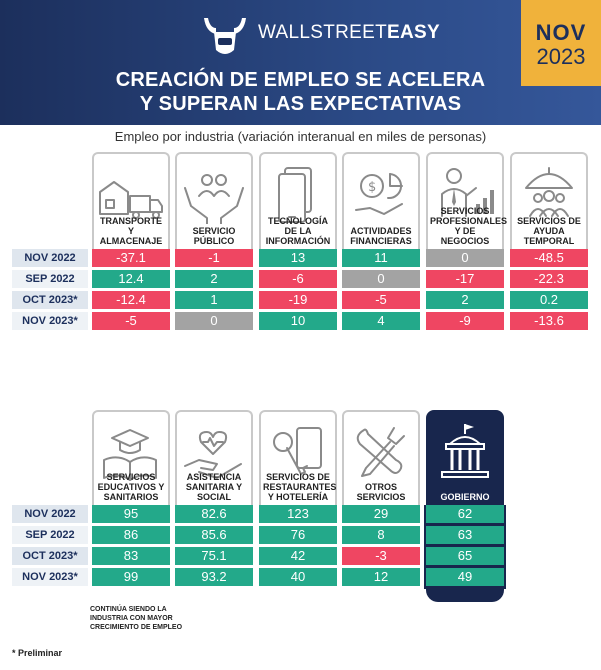  I want to click on industry-label: Gobierno, so click(465, 497).